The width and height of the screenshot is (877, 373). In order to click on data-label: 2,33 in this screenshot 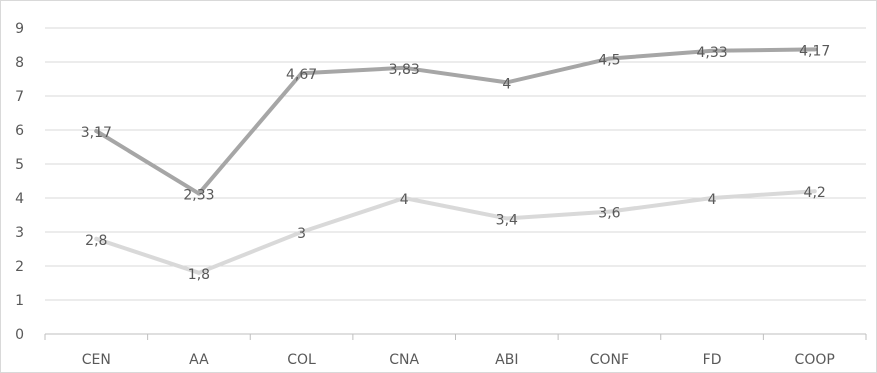, I will do `click(198, 196)`.